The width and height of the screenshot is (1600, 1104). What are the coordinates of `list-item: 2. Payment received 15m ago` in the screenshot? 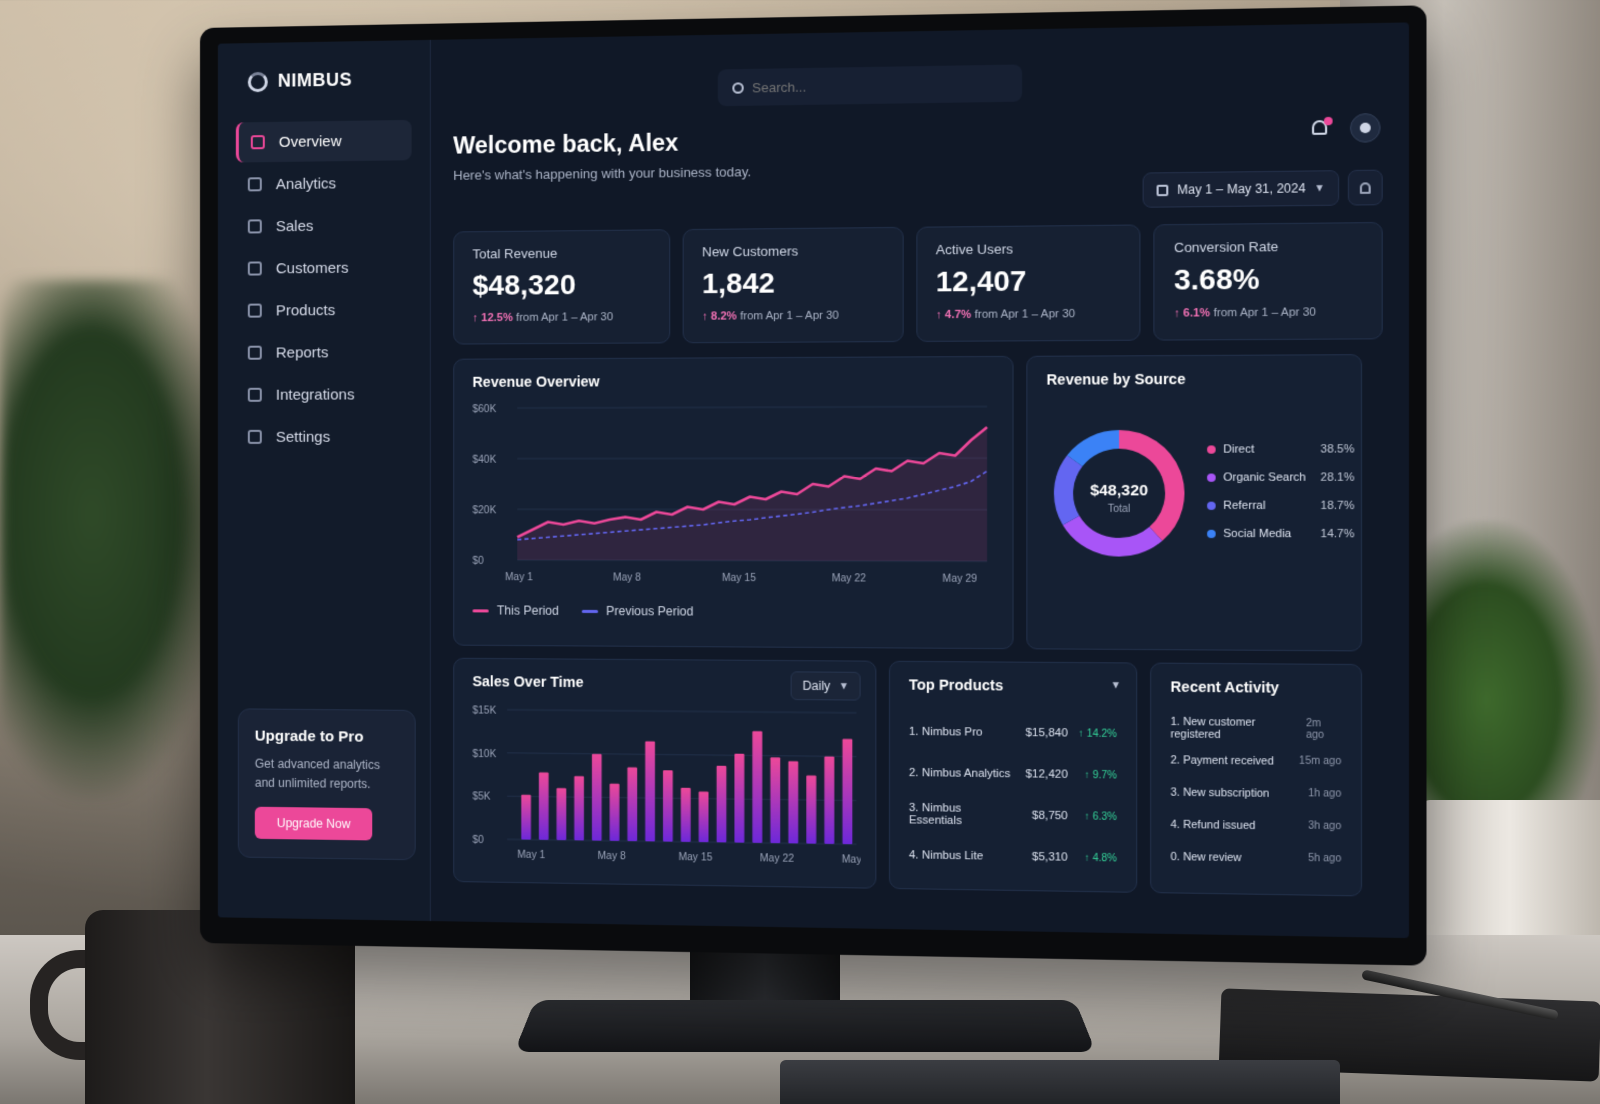 It's located at (1255, 761).